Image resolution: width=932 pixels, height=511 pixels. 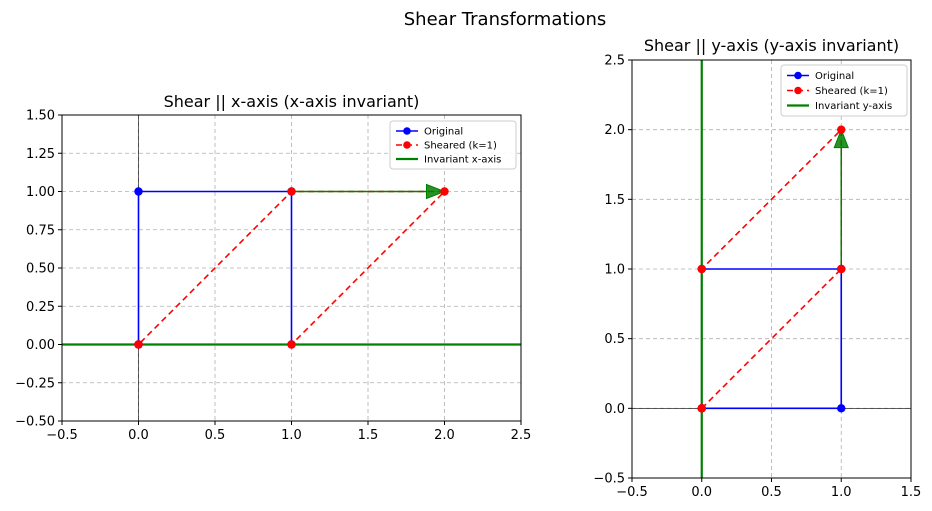 I want to click on y-tick-label: 1.50, so click(x=40, y=116).